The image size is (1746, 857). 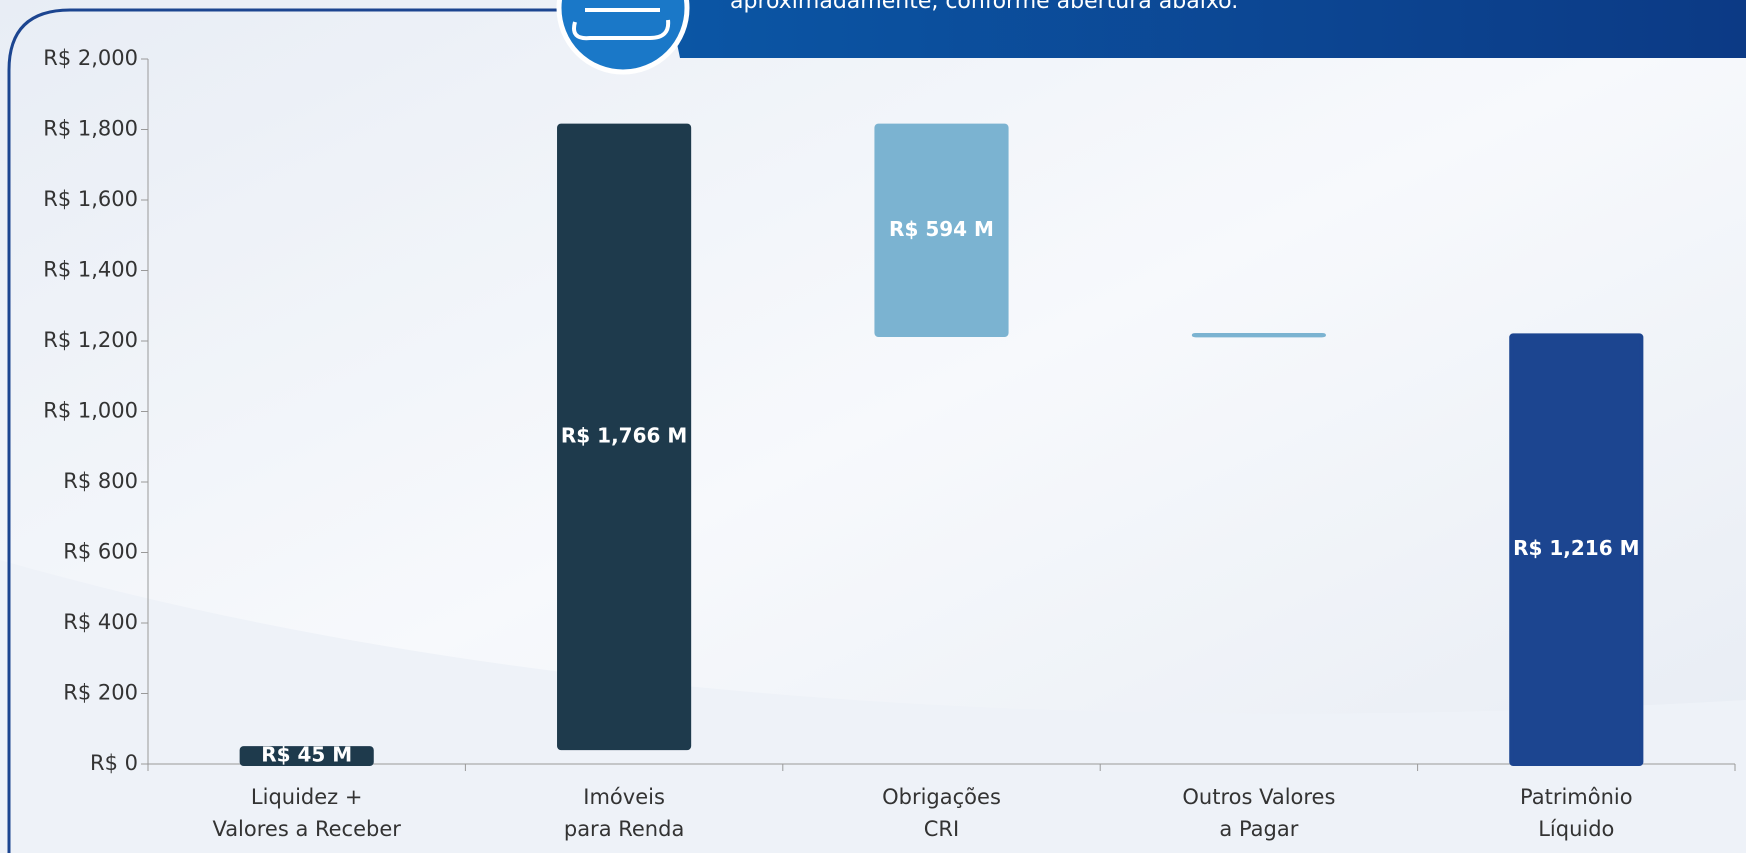 What do you see at coordinates (114, 763) in the screenshot?
I see `y-tick-label: R$ 0` at bounding box center [114, 763].